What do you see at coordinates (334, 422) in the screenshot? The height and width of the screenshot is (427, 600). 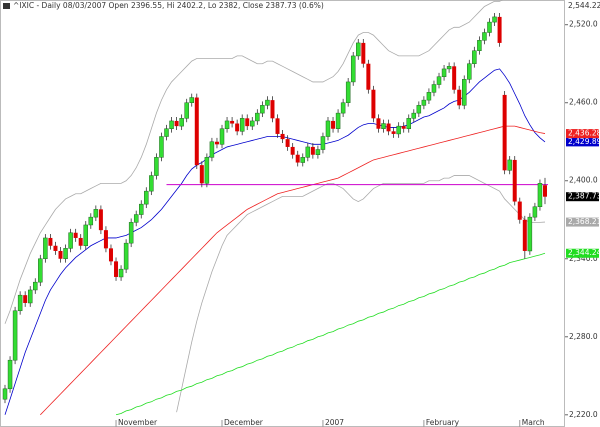 I see `x-tick-label: 2007` at bounding box center [334, 422].